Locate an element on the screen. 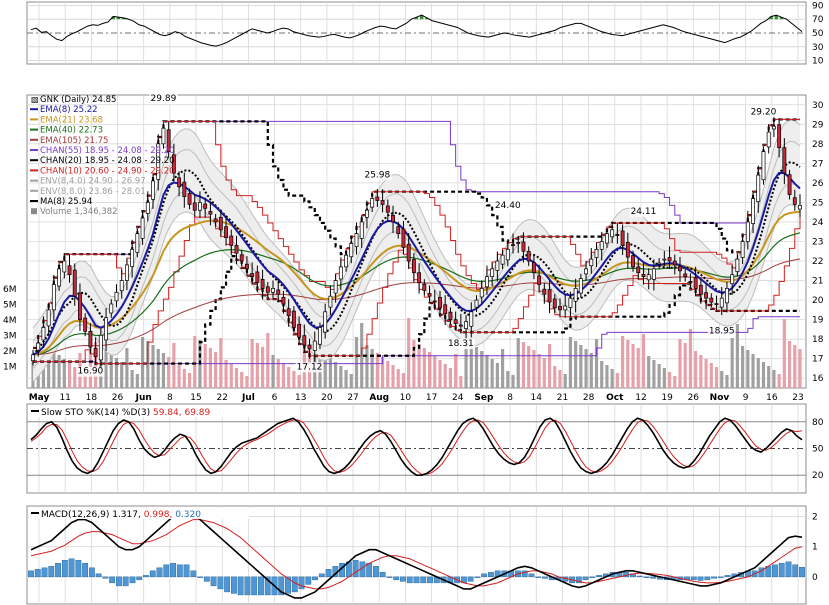 Image resolution: width=829 pixels, height=605 pixels. price-annotation: 16.90 is located at coordinates (91, 372).